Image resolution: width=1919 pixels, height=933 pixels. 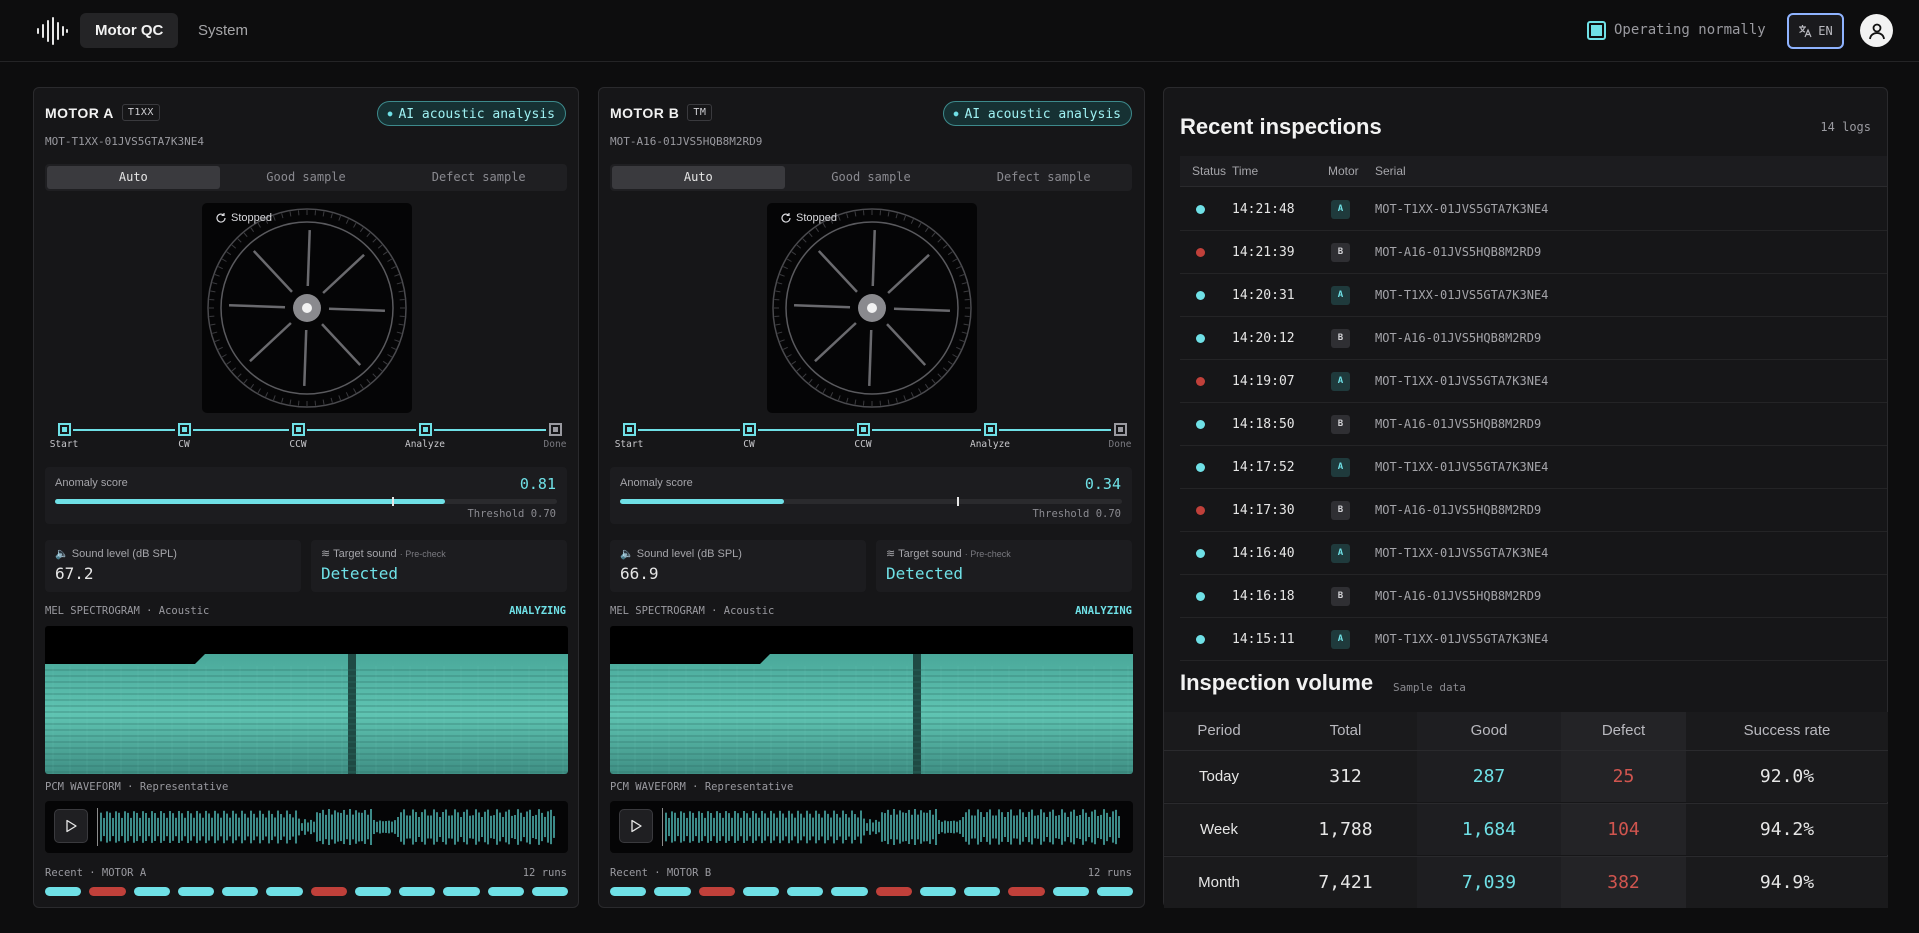 I want to click on logo-waveform-icon, so click(x=52, y=31).